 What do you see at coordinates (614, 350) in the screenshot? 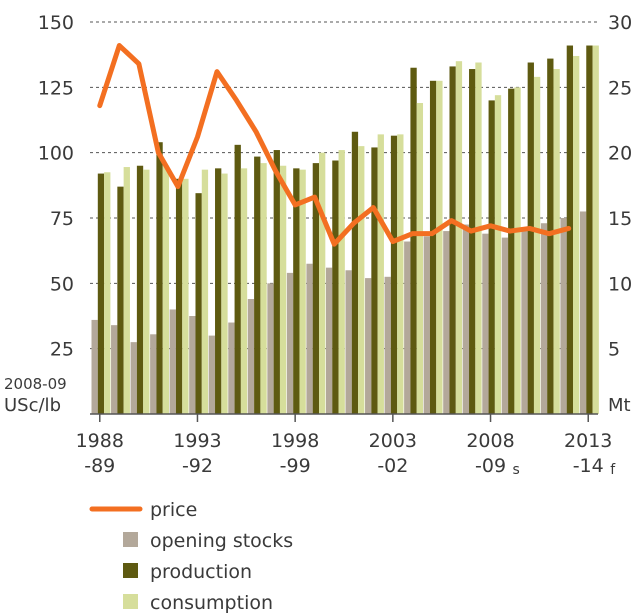
I see `right-tick-label: 5` at bounding box center [614, 350].